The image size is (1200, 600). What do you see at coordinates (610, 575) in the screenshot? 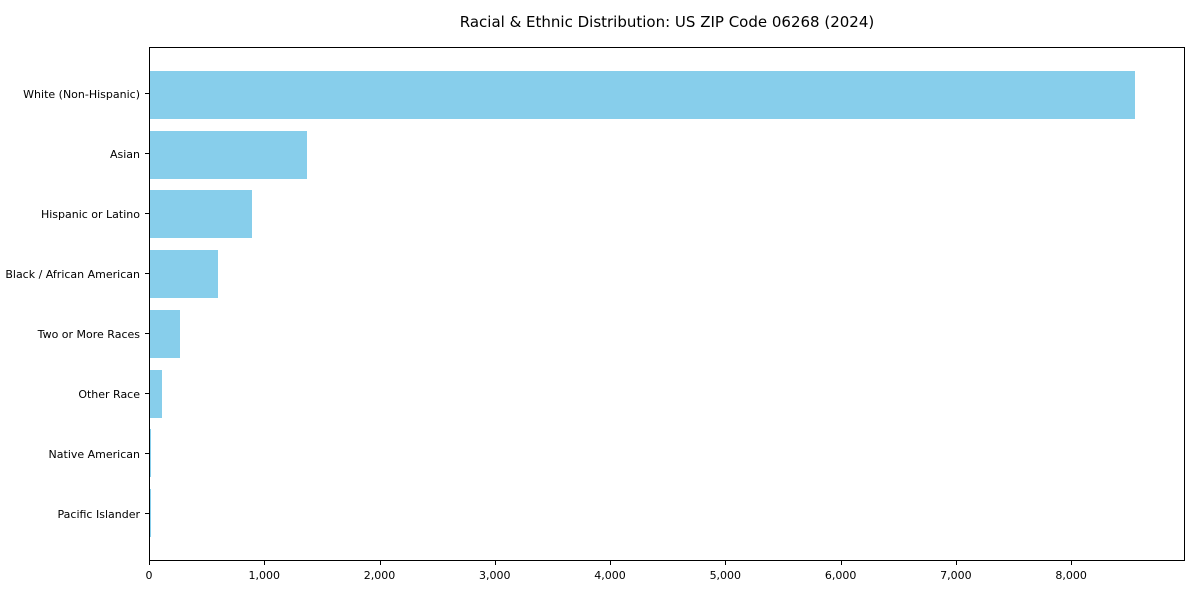
I see `x-tick-label: 4,000` at bounding box center [610, 575].